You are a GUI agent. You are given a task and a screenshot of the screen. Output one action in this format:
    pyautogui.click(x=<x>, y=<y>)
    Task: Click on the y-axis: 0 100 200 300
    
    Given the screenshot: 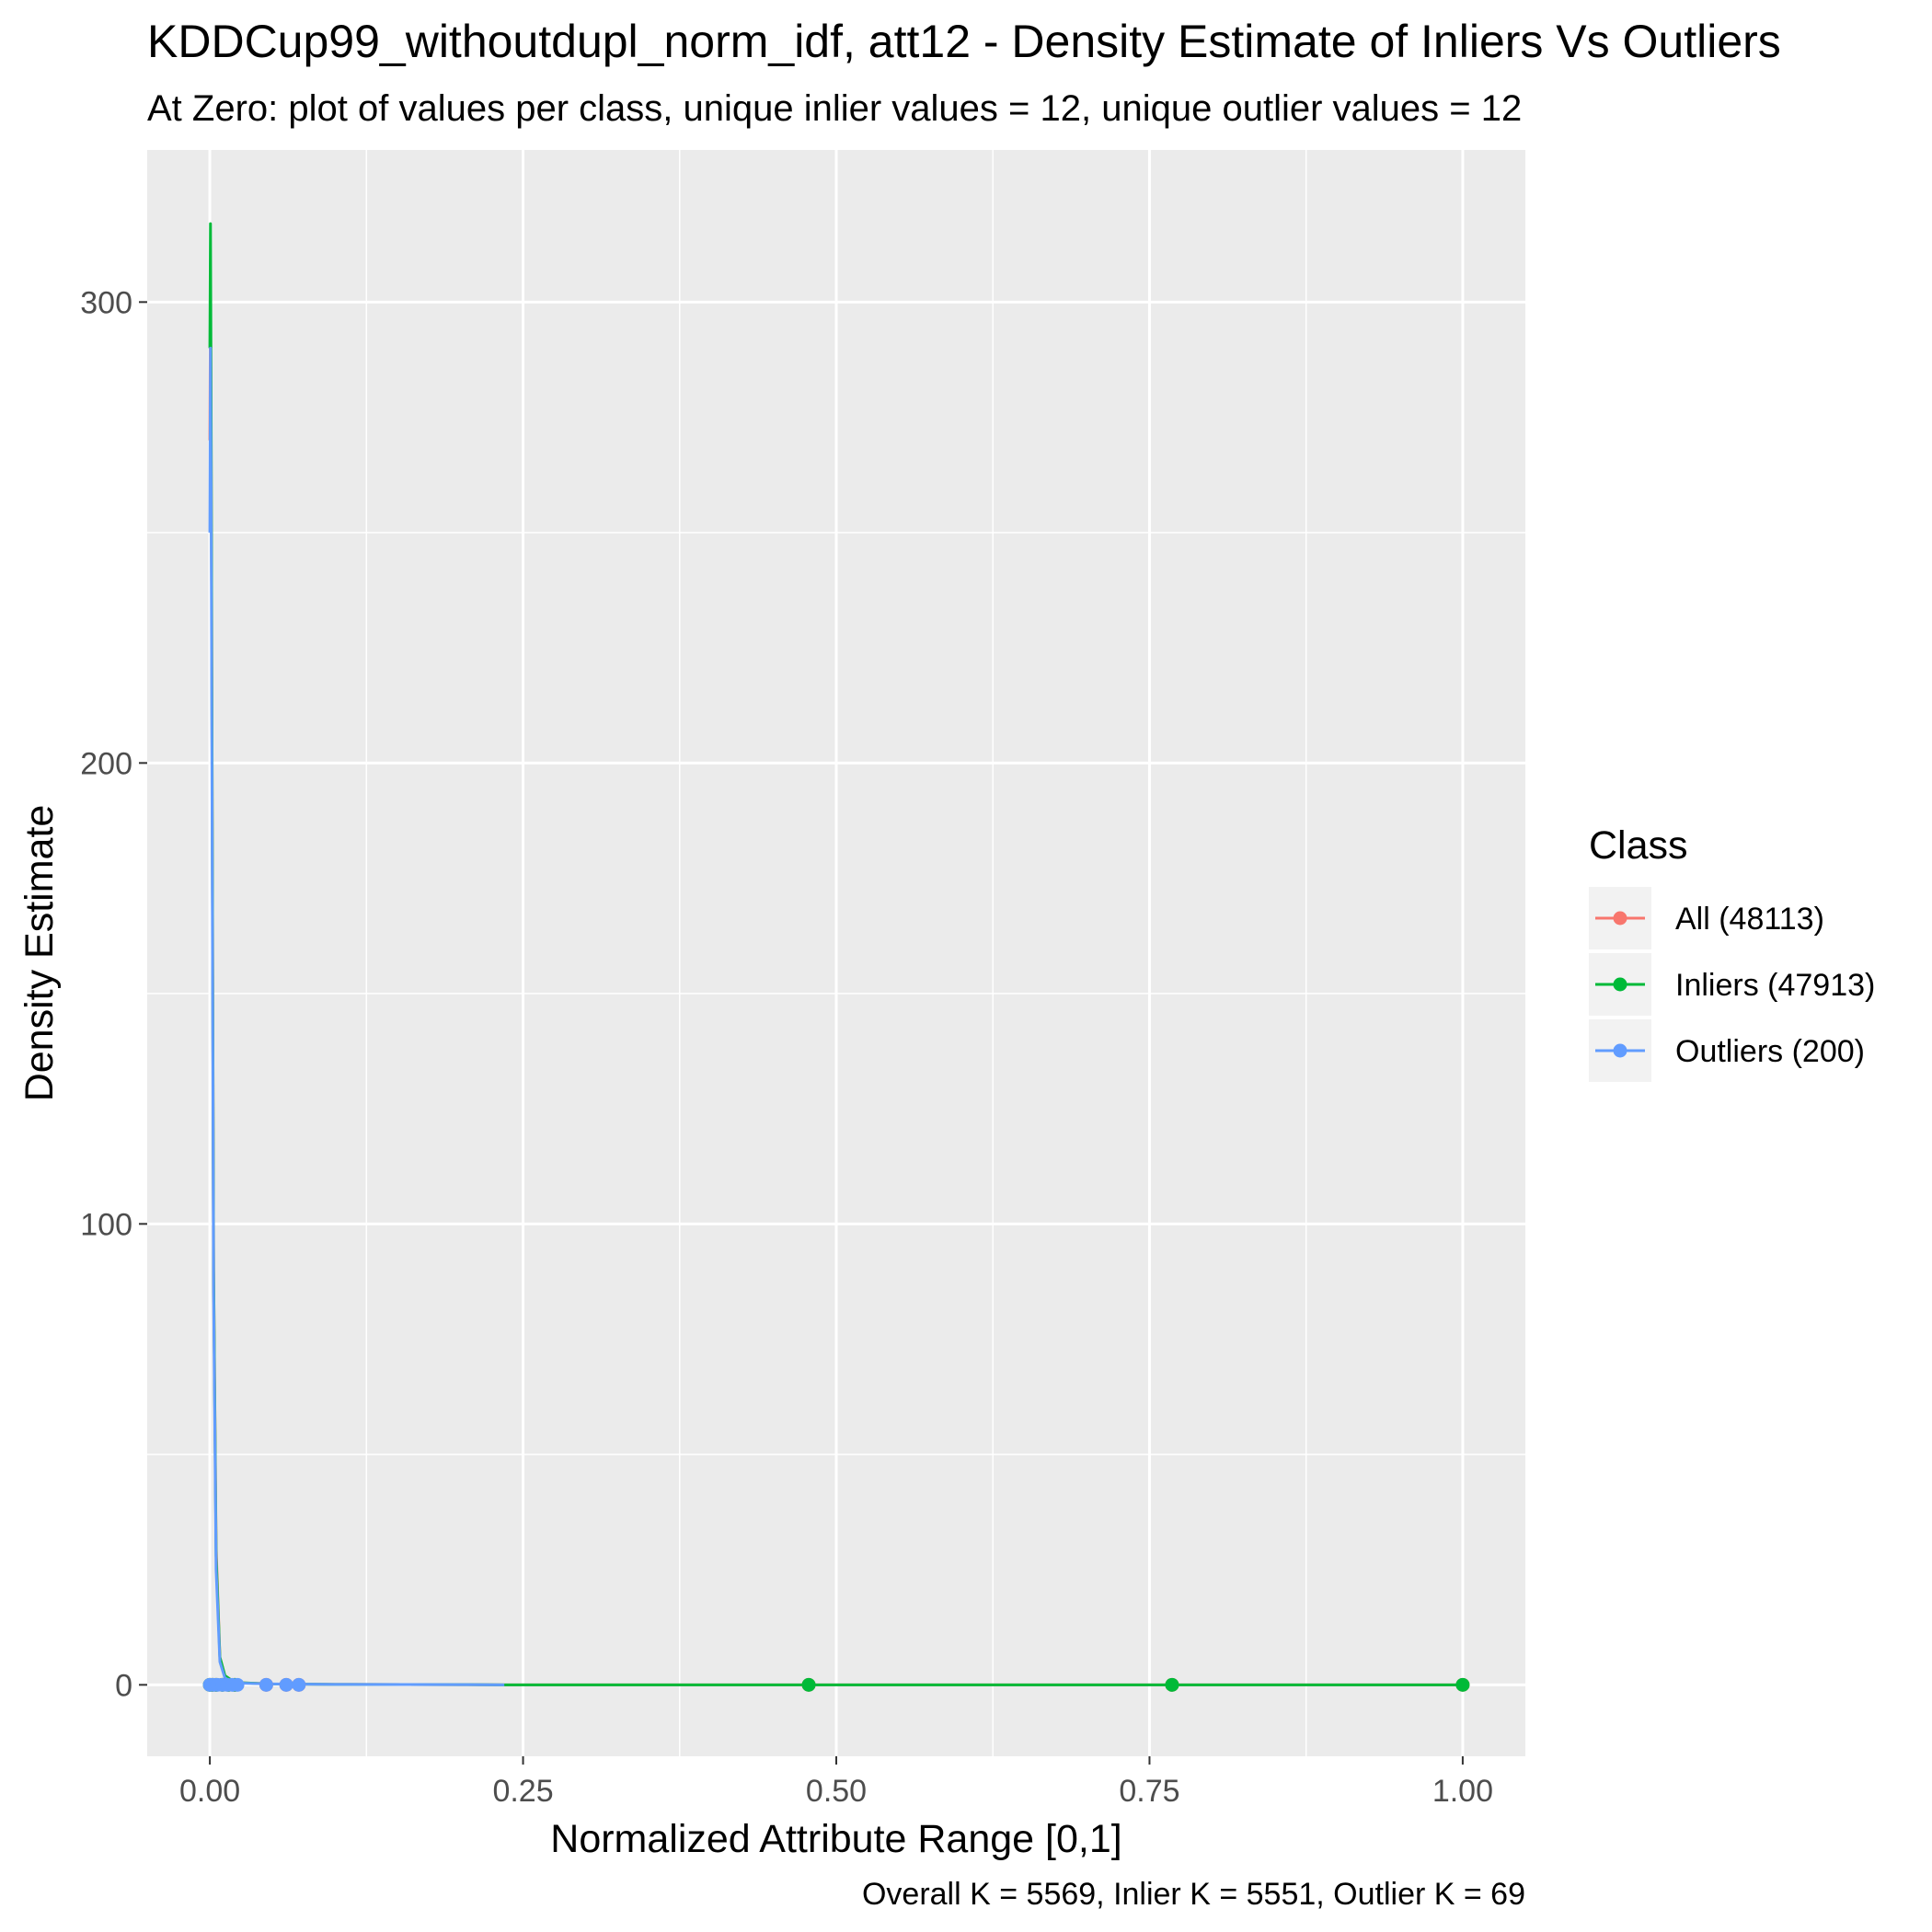 What is the action you would take?
    pyautogui.click(x=113, y=994)
    